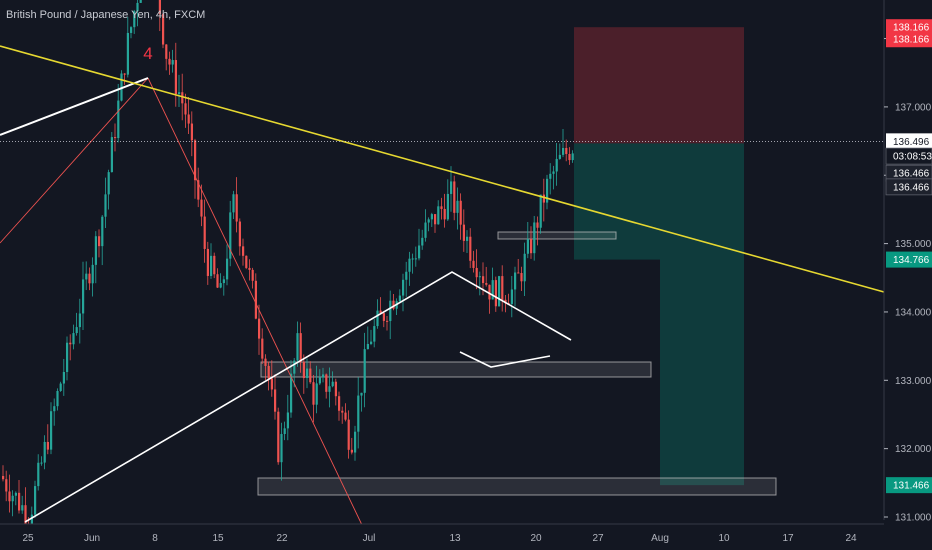  What do you see at coordinates (617, 201) in the screenshot?
I see `target-zone-upper` at bounding box center [617, 201].